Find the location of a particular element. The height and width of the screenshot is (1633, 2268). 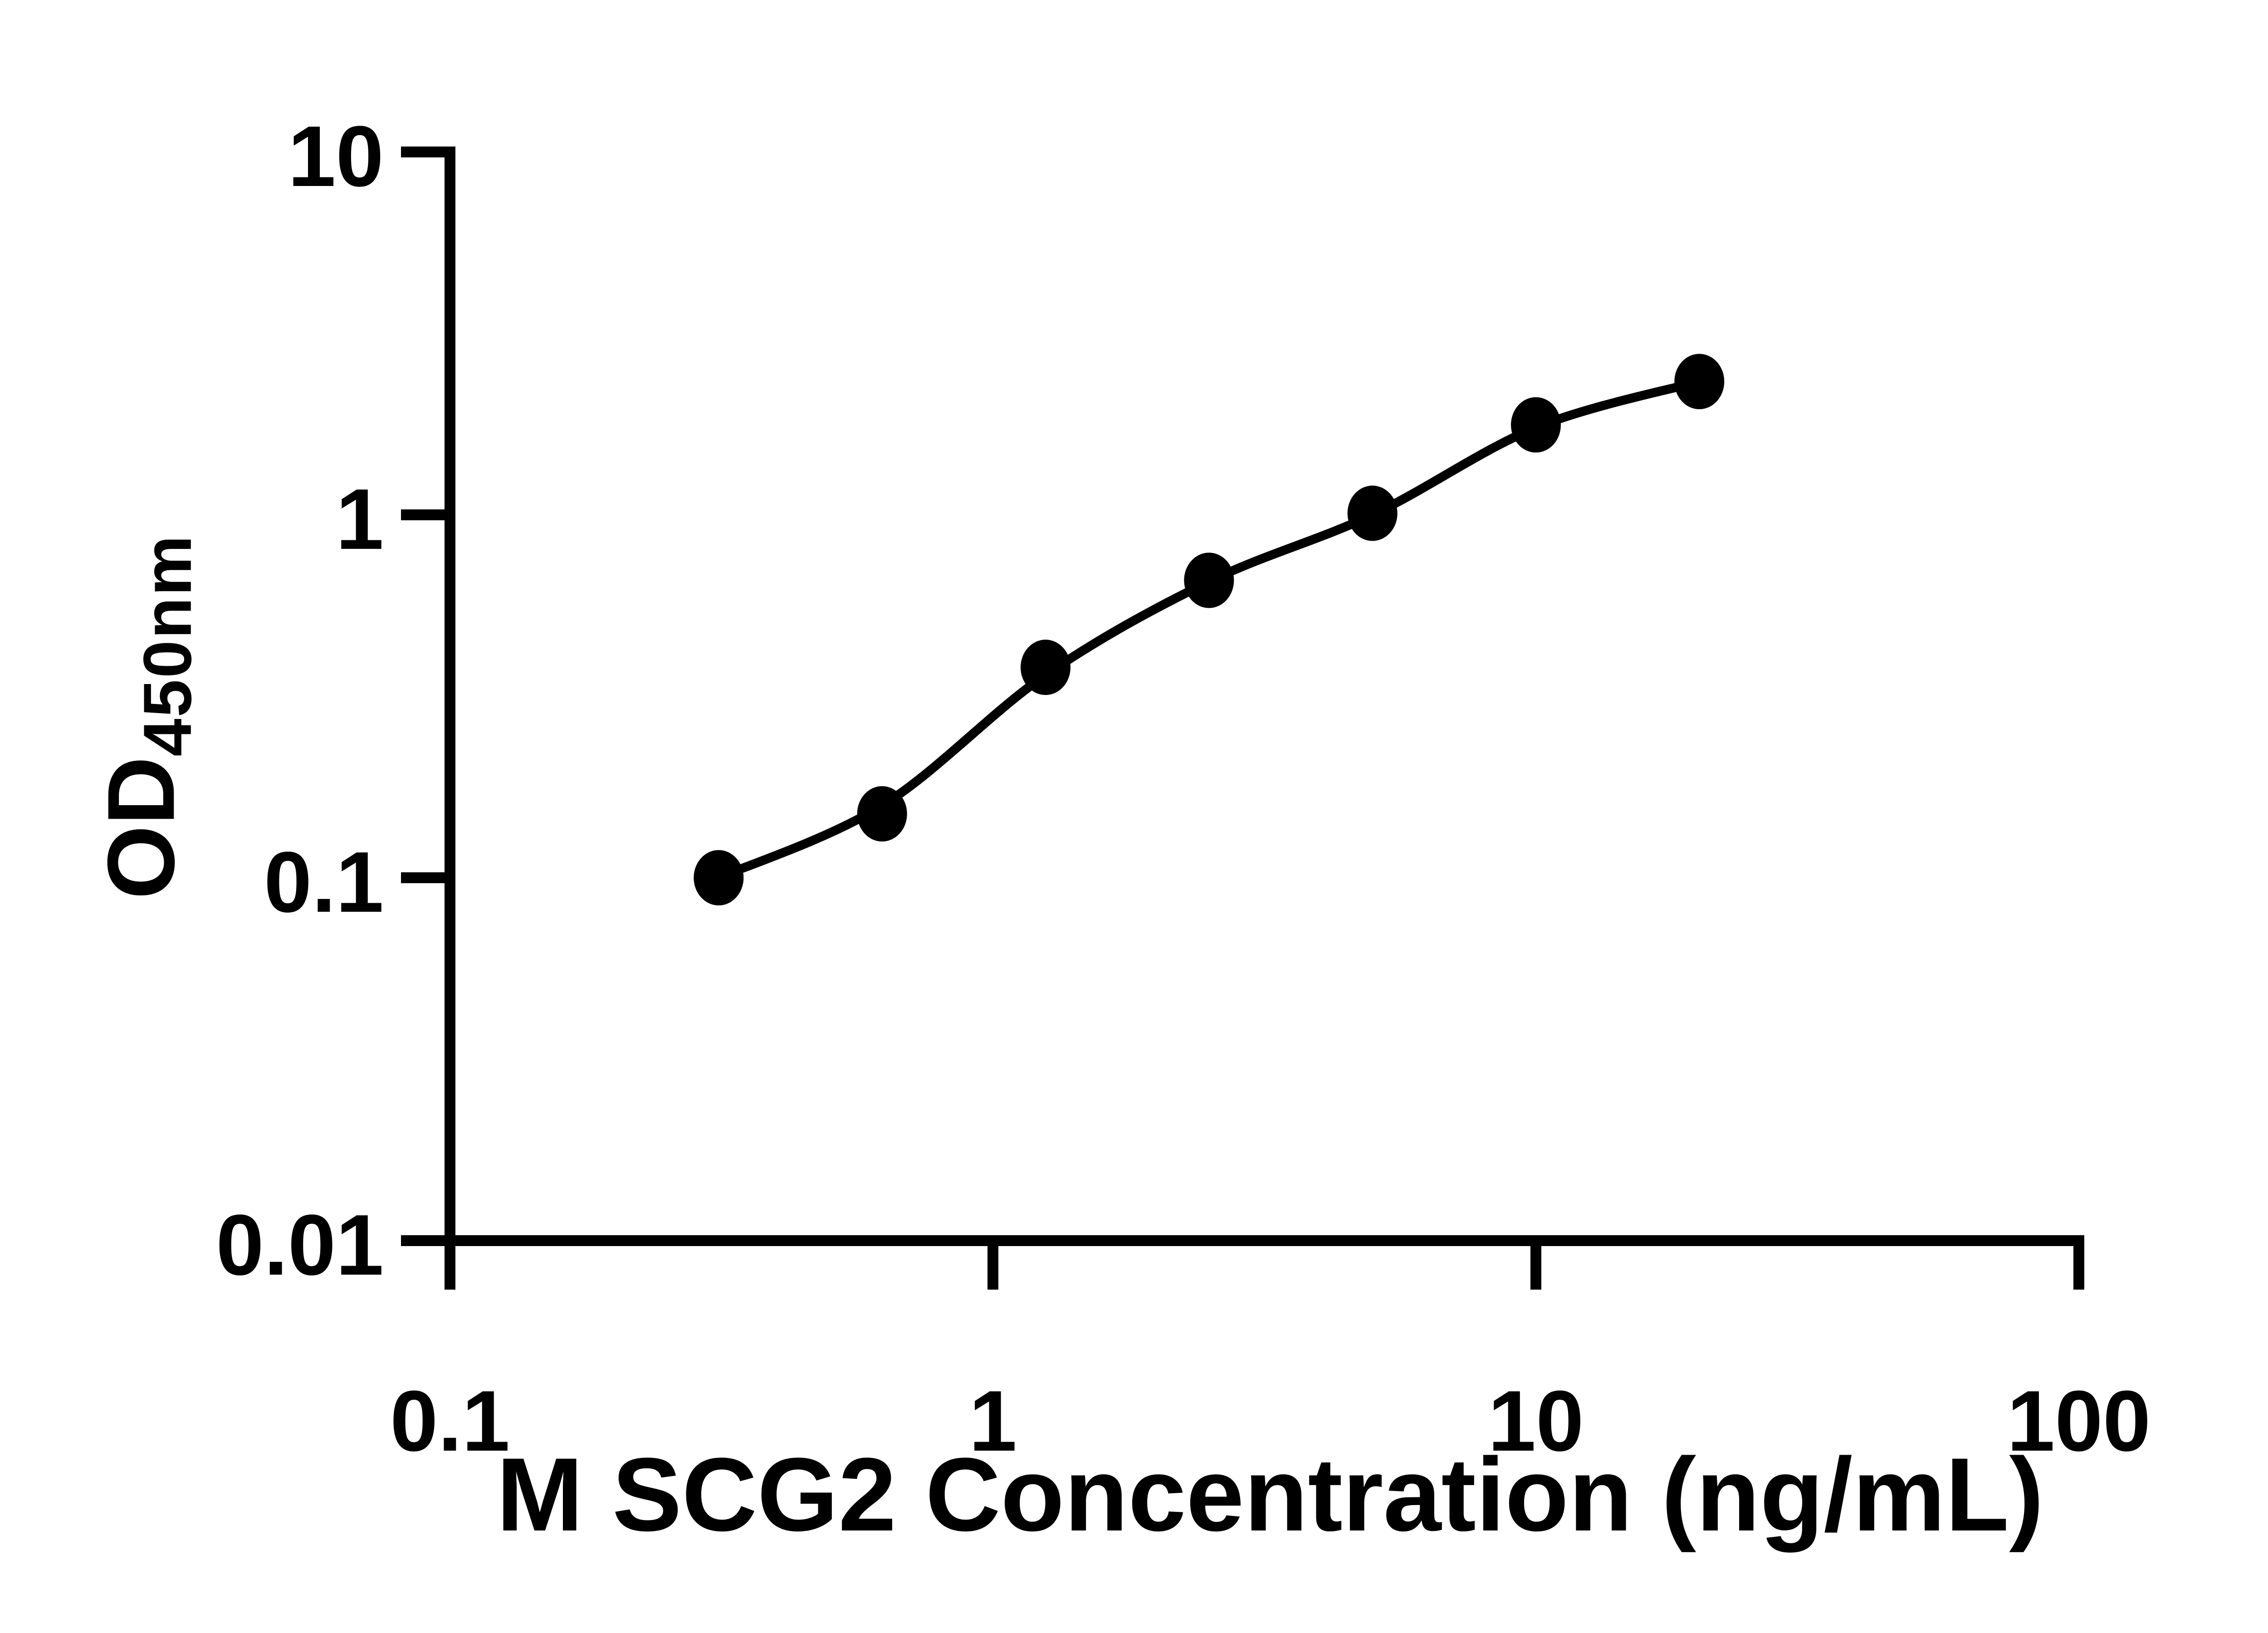

y-axis-title-main: OD is located at coordinates (141, 828).